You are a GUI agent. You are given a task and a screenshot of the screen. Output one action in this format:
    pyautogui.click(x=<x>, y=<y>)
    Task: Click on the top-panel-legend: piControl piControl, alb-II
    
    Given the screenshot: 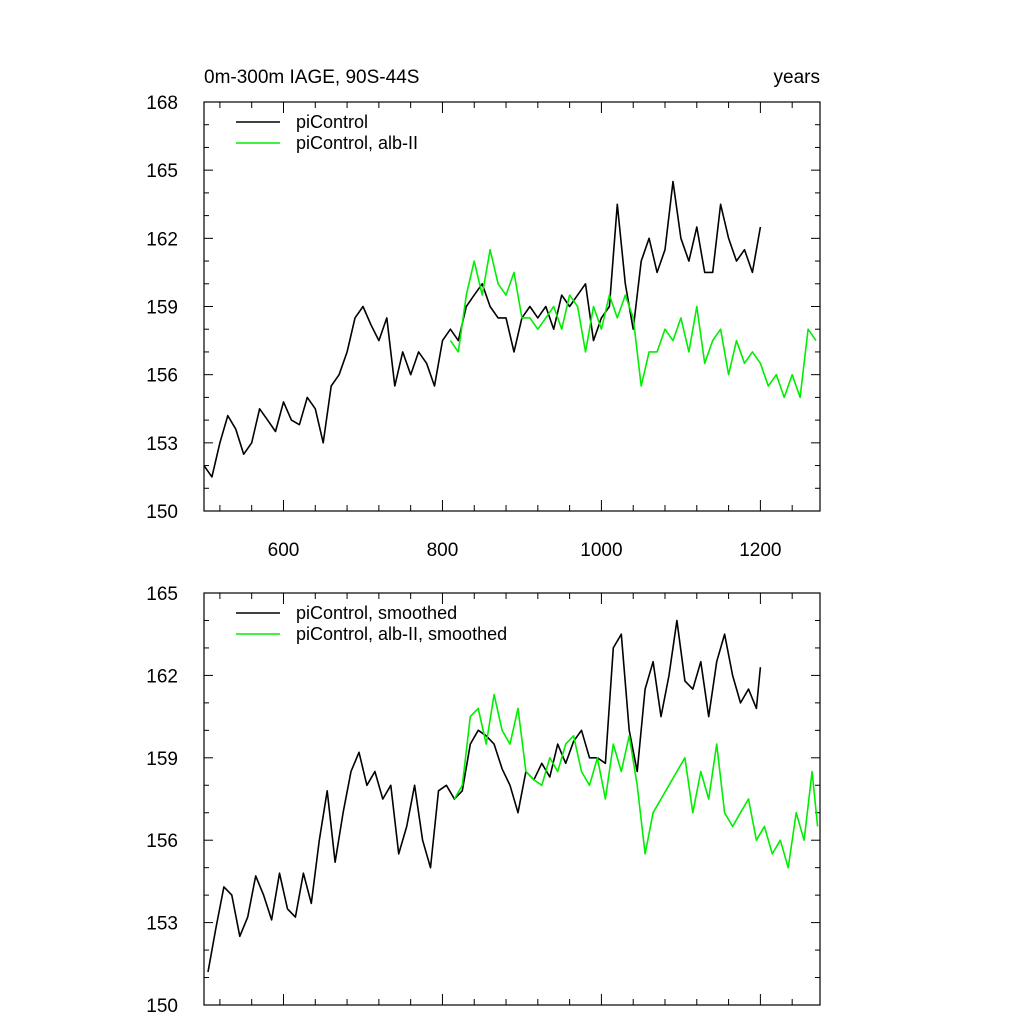 What is the action you would take?
    pyautogui.click(x=327, y=132)
    